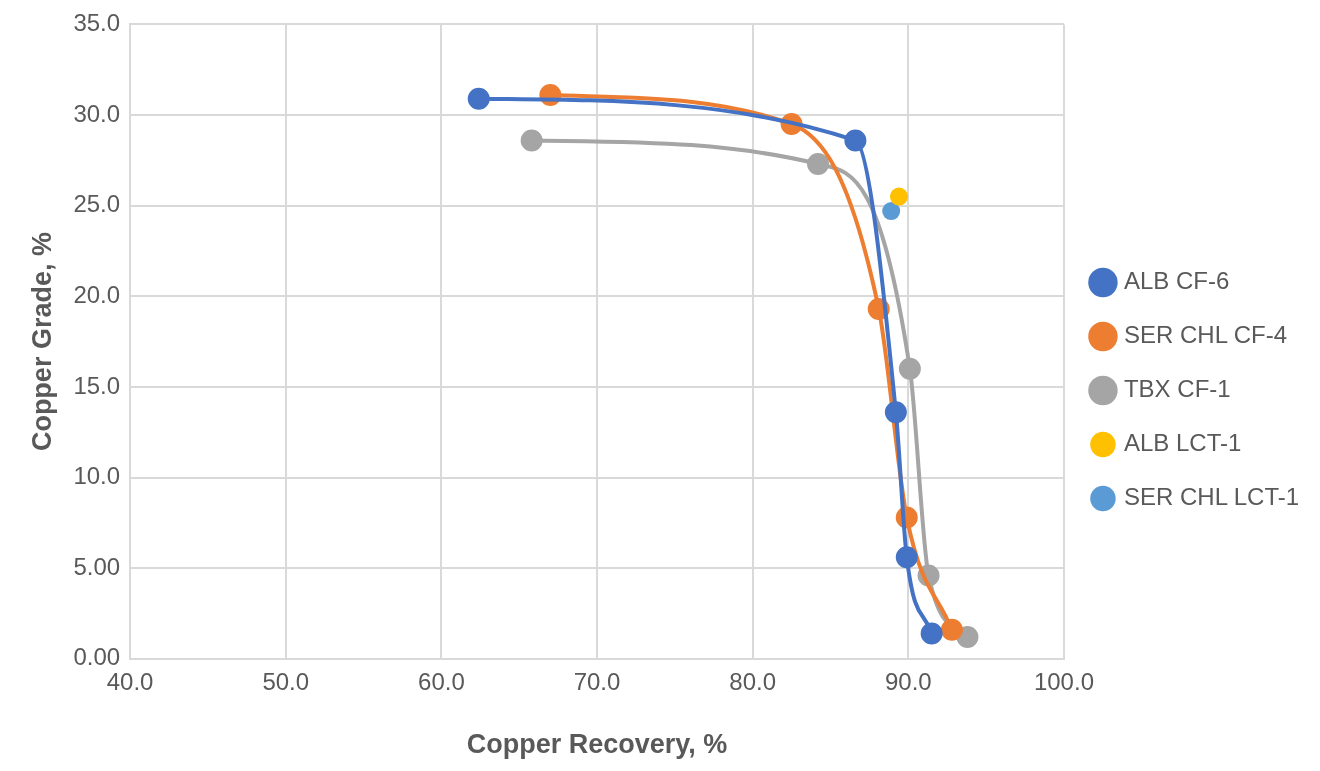 The height and width of the screenshot is (771, 1320). I want to click on legend-label: ALB CF-6, so click(1176, 281).